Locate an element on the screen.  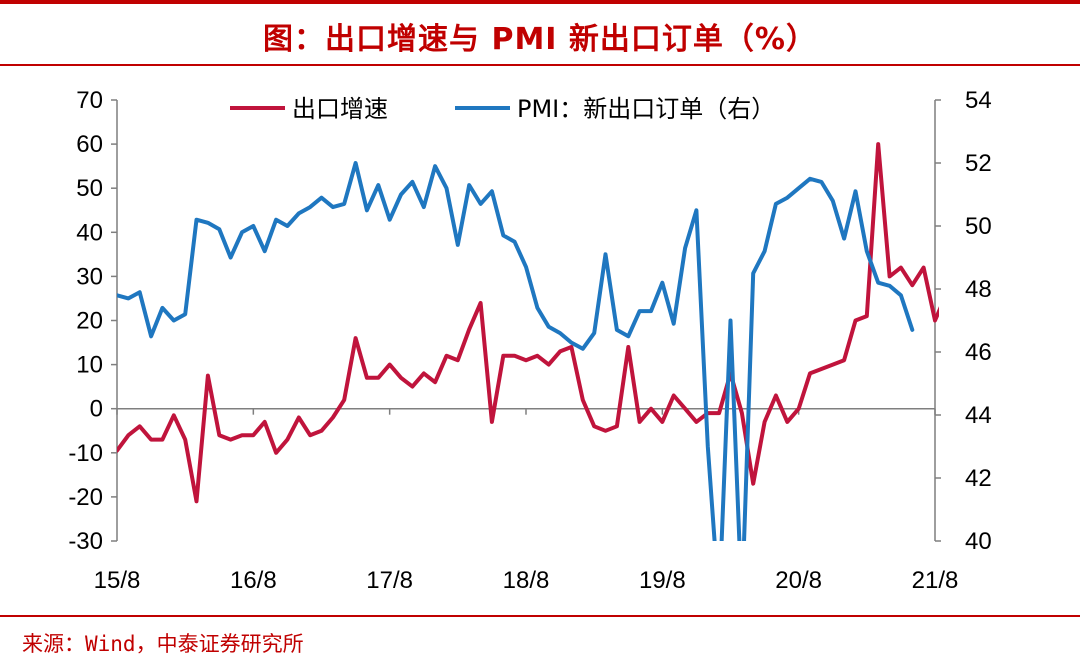
y-left-tick-label: 70 is located at coordinates (89, 100).